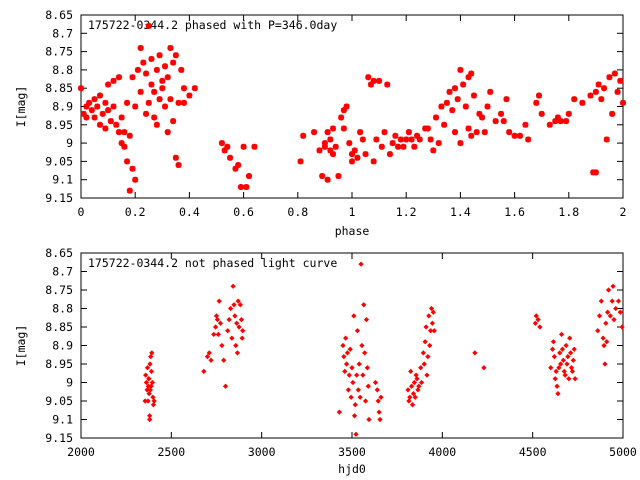  Describe the element at coordinates (514, 212) in the screenshot. I see `x-tick-label: 1.6` at that location.